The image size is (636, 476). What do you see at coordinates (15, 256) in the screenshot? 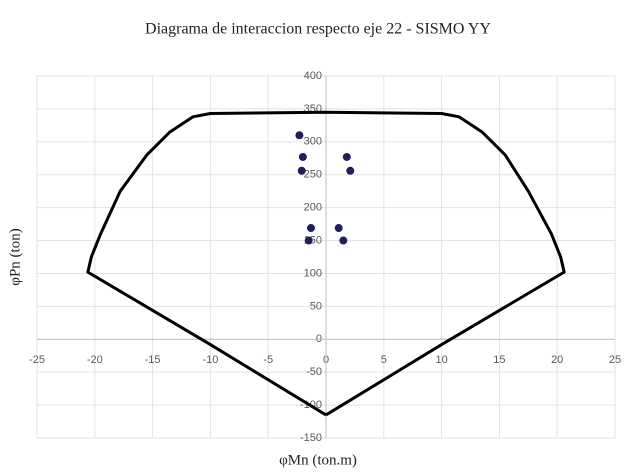
I see `y-axis-label: φPn (ton)` at bounding box center [15, 256].